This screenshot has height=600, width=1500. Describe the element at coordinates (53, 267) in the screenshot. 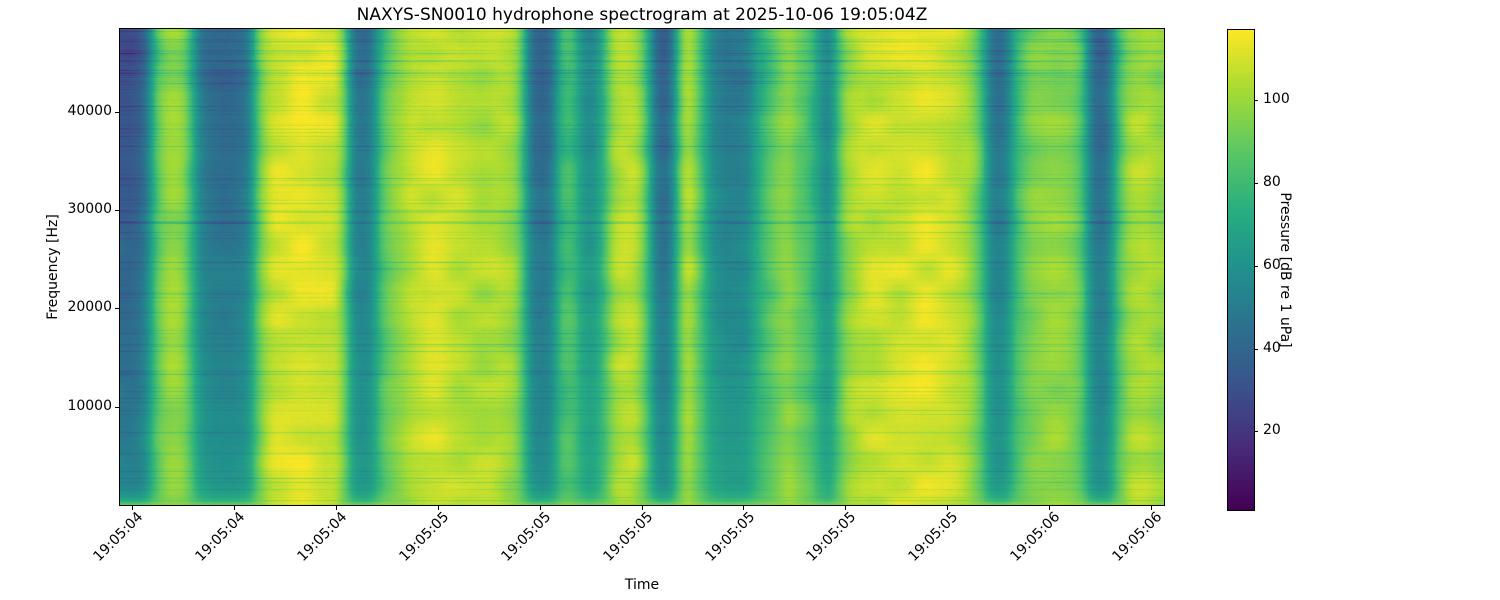

I see `y-axis-label: Frequency [Hz]` at that location.